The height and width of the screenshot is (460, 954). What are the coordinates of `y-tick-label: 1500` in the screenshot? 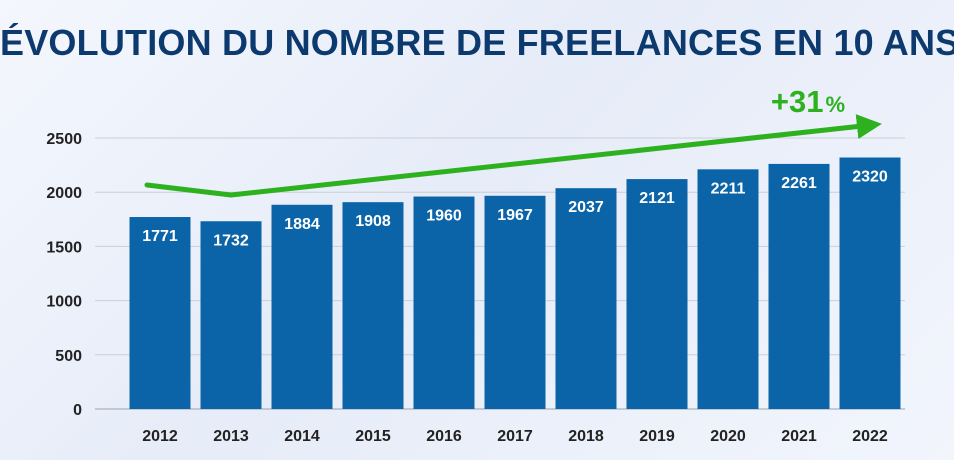 It's located at (64, 247).